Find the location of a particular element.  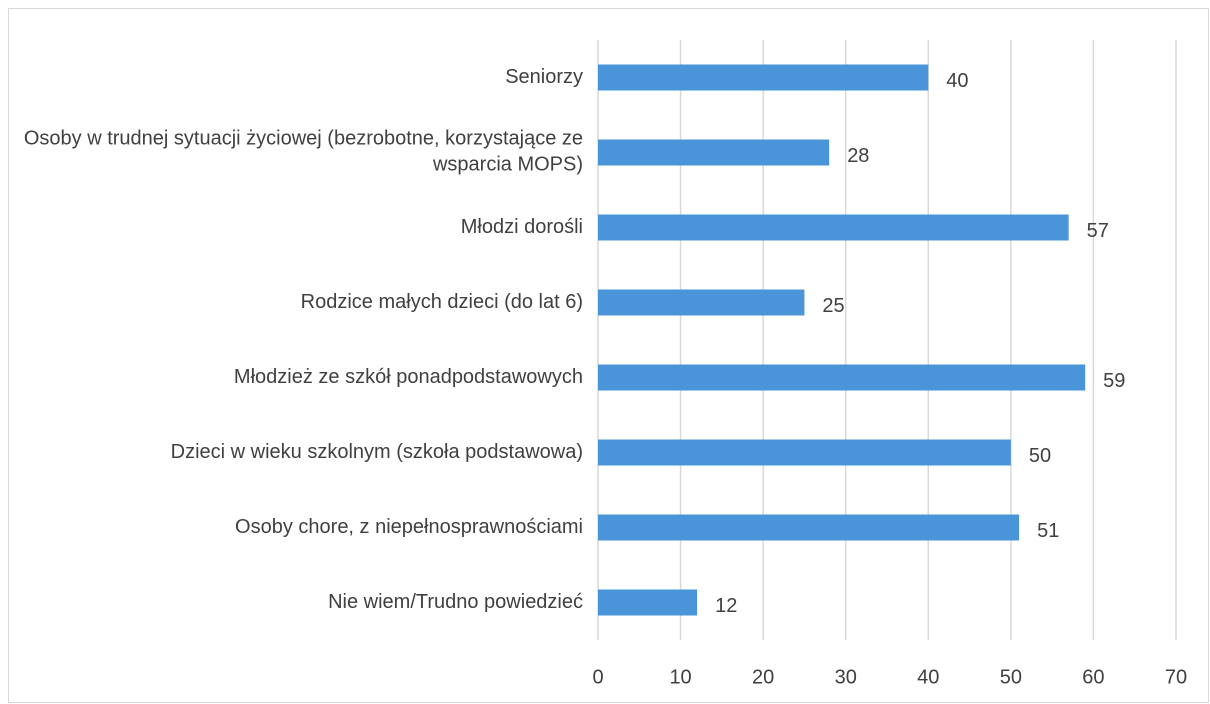

data-label: 57 is located at coordinates (1098, 231).